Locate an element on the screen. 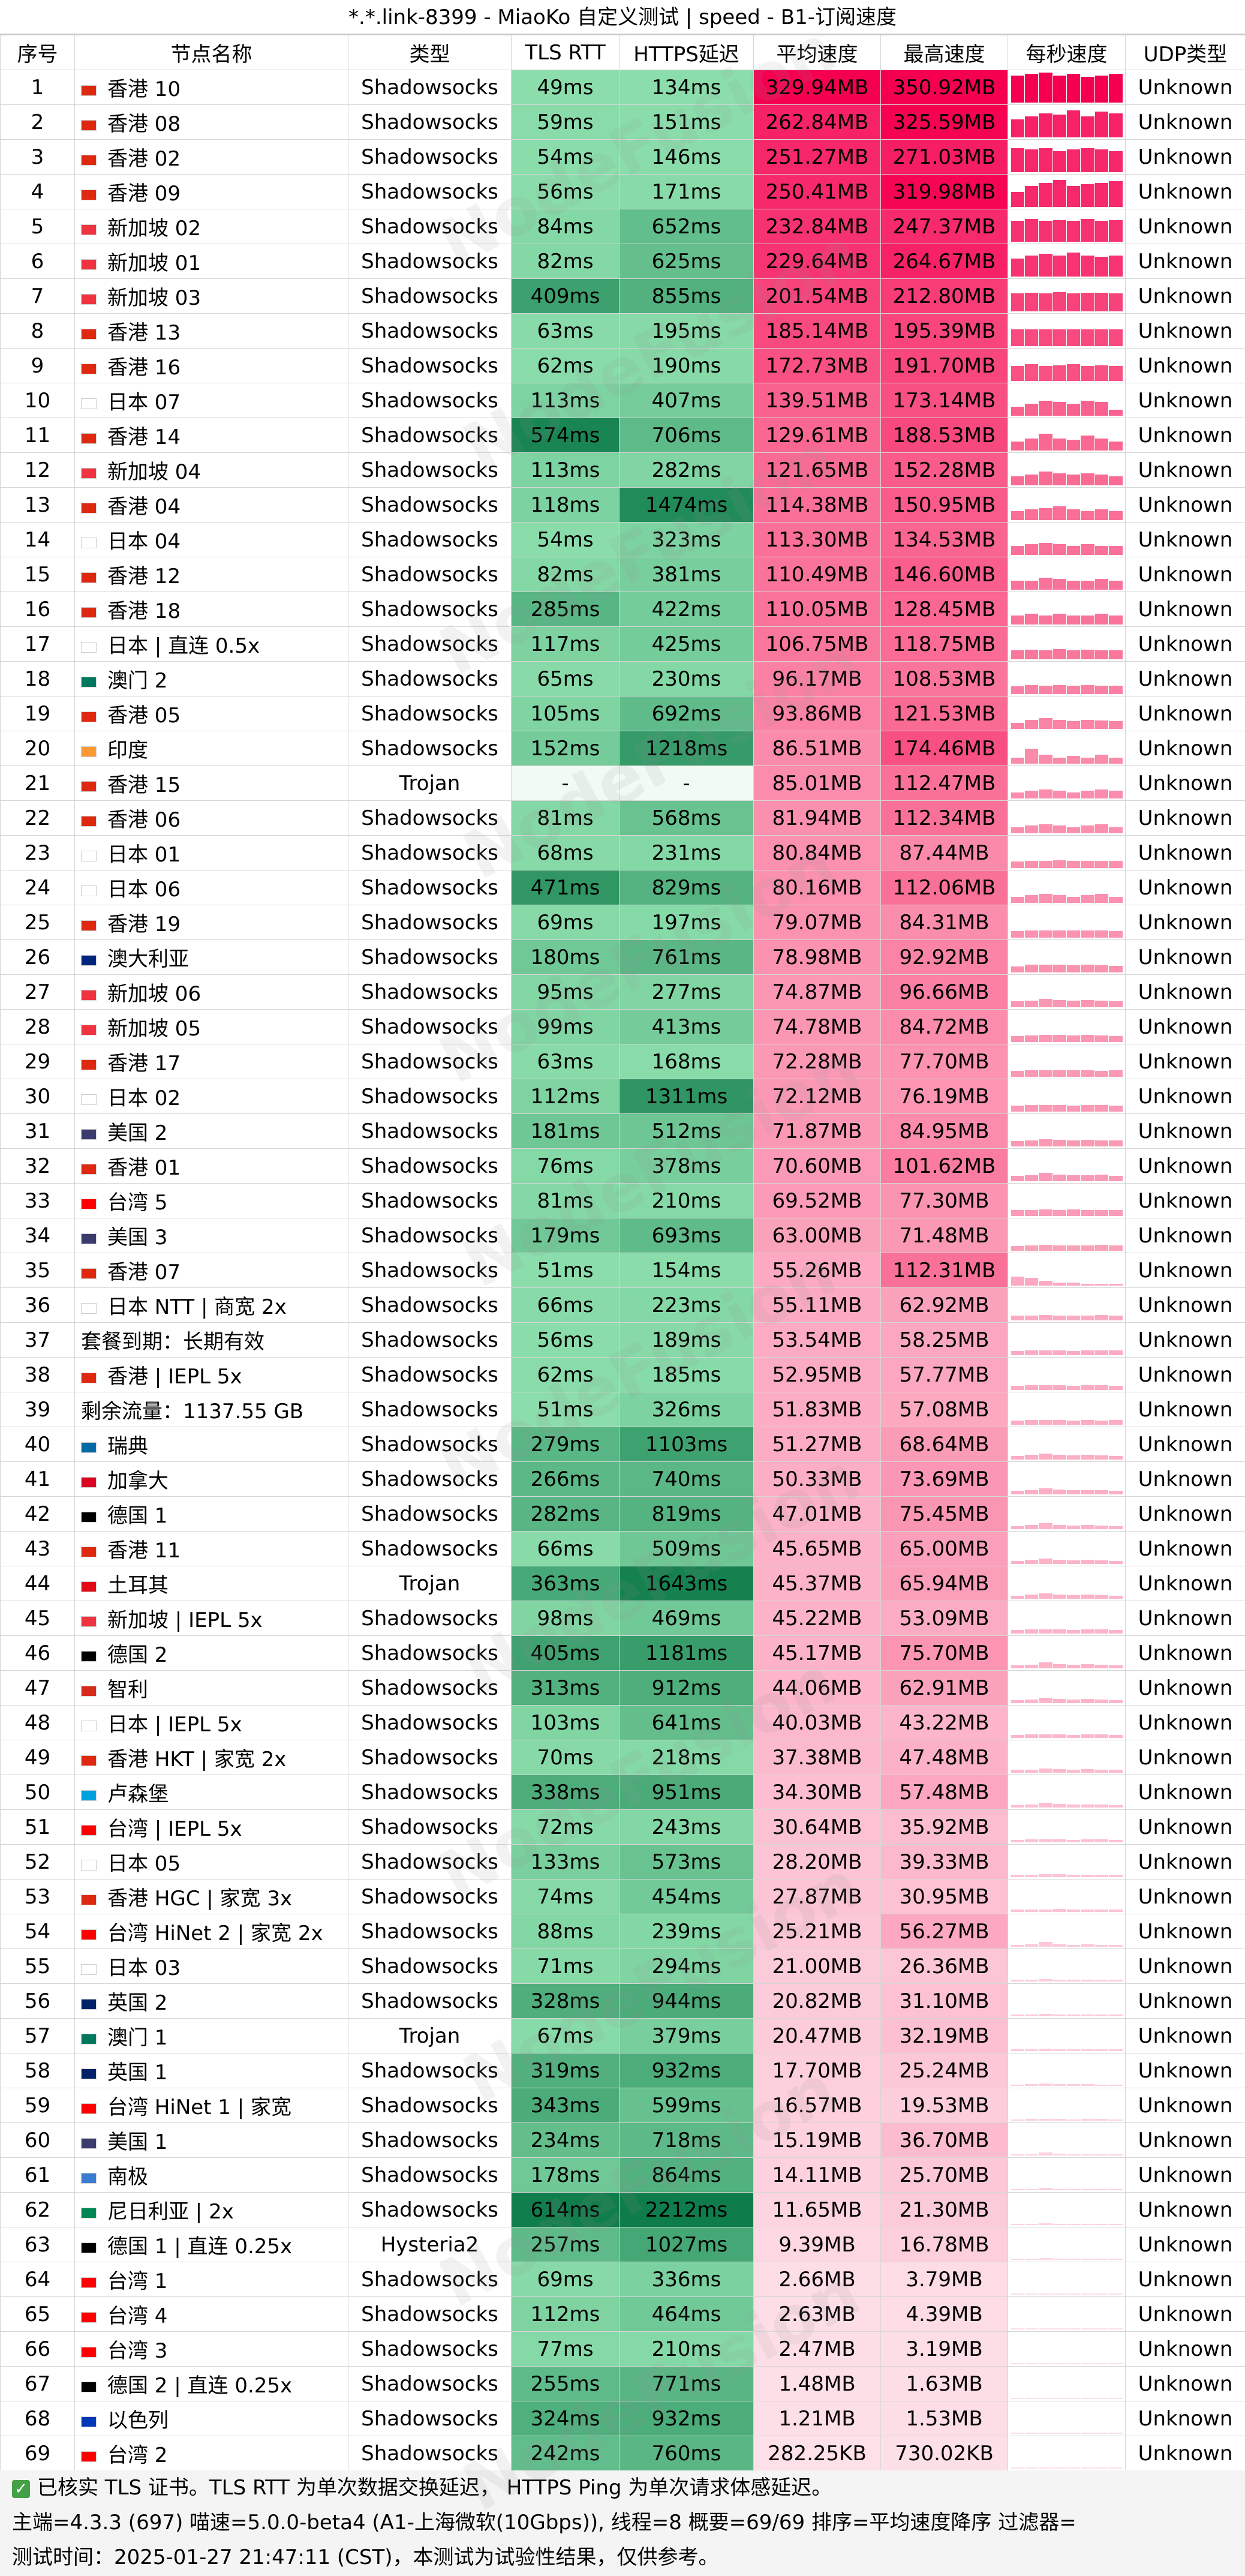 Image resolution: width=1245 pixels, height=2576 pixels. table-row: 21 香港 15 Trojan - -85.01MB 112.47MB Unknown is located at coordinates (622, 783).